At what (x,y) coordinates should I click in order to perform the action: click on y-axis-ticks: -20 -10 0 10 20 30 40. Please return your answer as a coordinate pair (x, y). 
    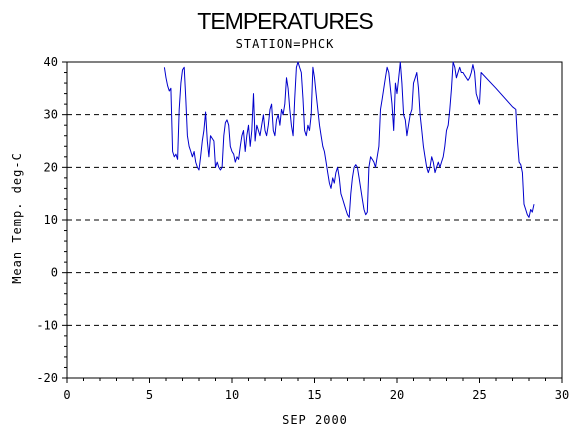
    Looking at the image, I should click on (51, 220).